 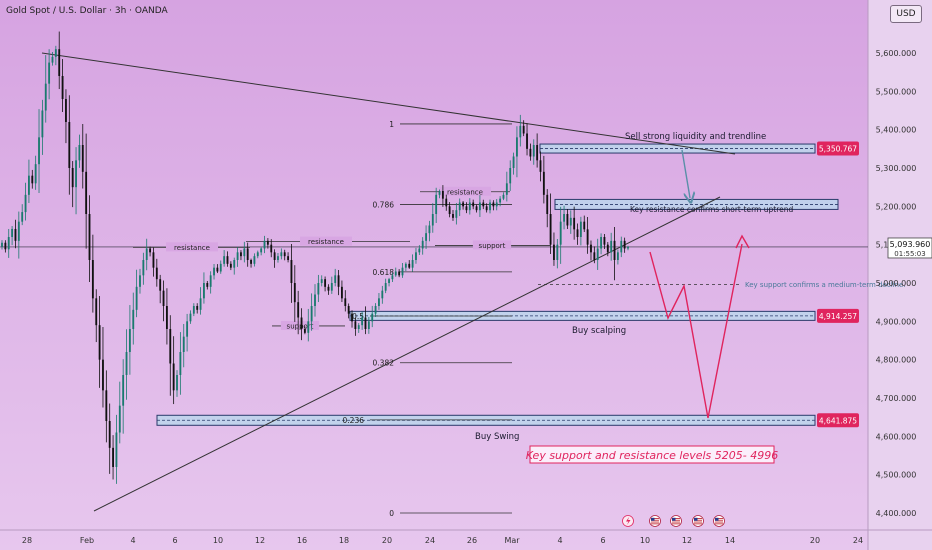 I want to click on x-tick-label: 16, so click(x=302, y=540).